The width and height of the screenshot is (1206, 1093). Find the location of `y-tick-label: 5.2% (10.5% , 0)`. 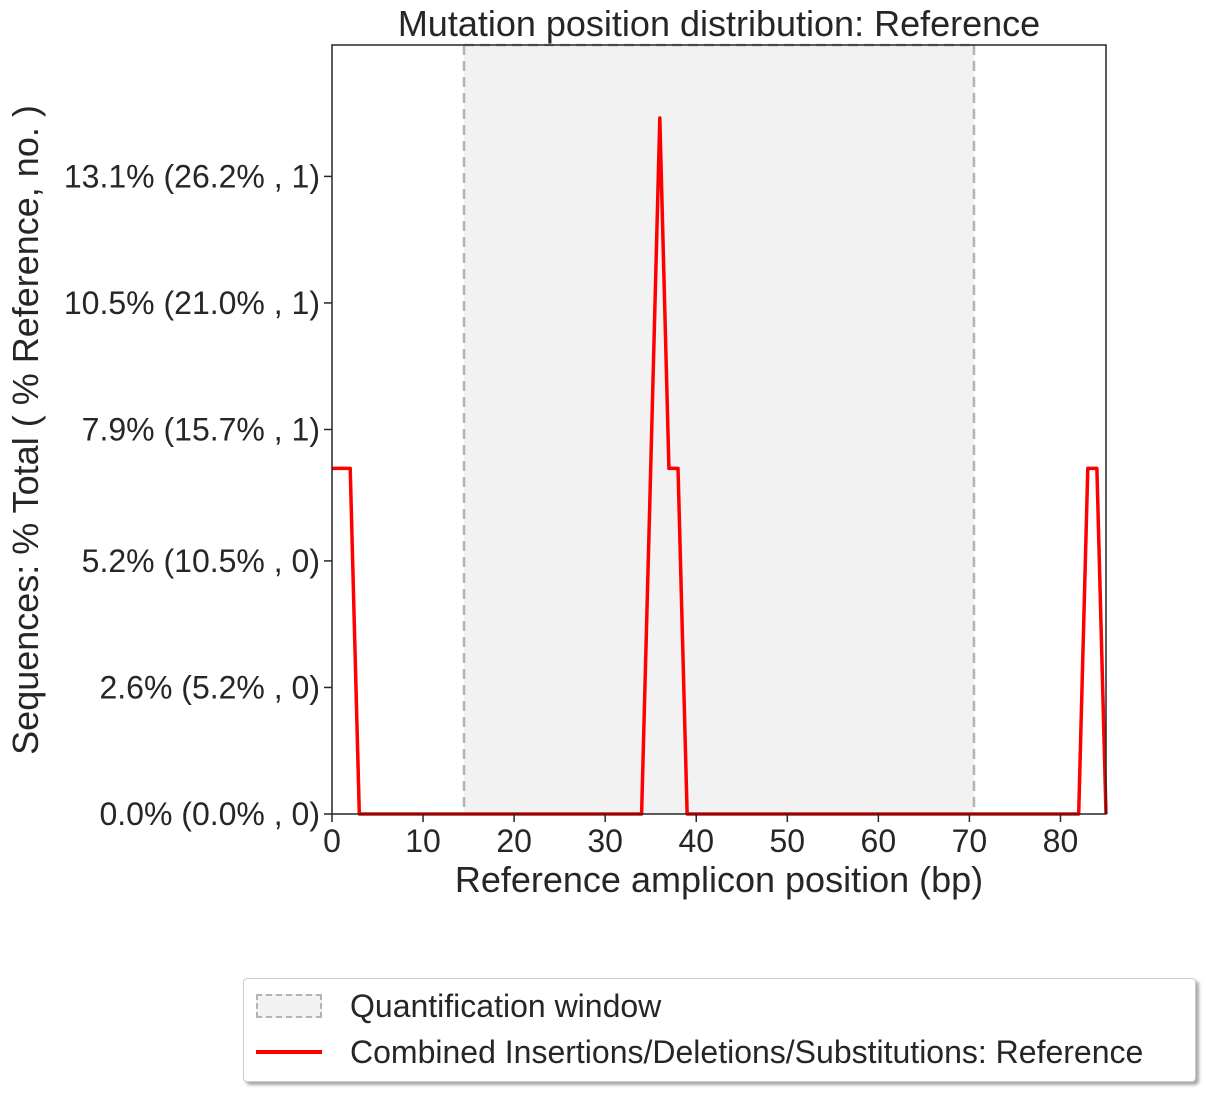

y-tick-label: 5.2% (10.5% , 0) is located at coordinates (201, 561).